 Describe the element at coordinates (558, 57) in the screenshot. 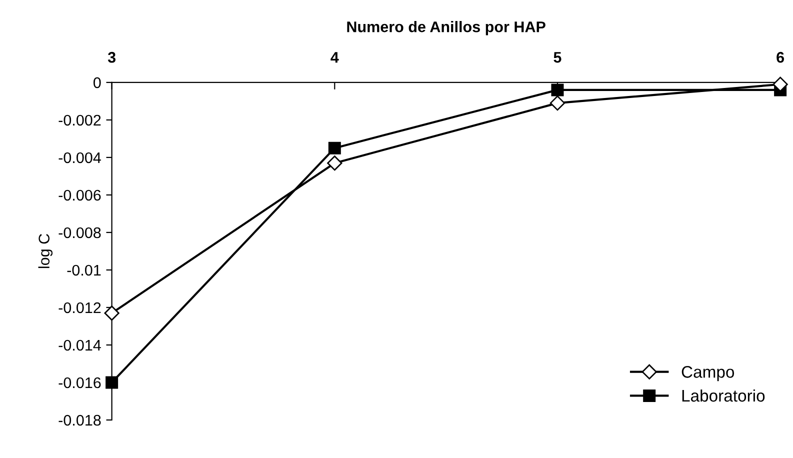

I see `x-tick-label: 5` at that location.